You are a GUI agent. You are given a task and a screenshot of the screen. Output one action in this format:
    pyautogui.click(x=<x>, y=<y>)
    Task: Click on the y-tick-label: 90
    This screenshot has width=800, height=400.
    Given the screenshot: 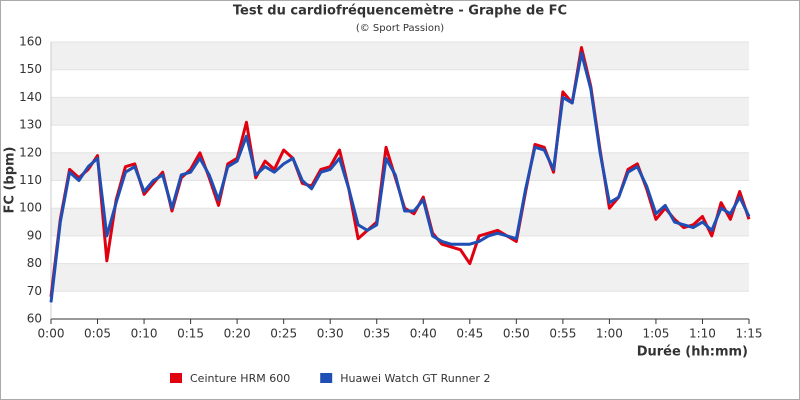 What is the action you would take?
    pyautogui.click(x=34, y=235)
    